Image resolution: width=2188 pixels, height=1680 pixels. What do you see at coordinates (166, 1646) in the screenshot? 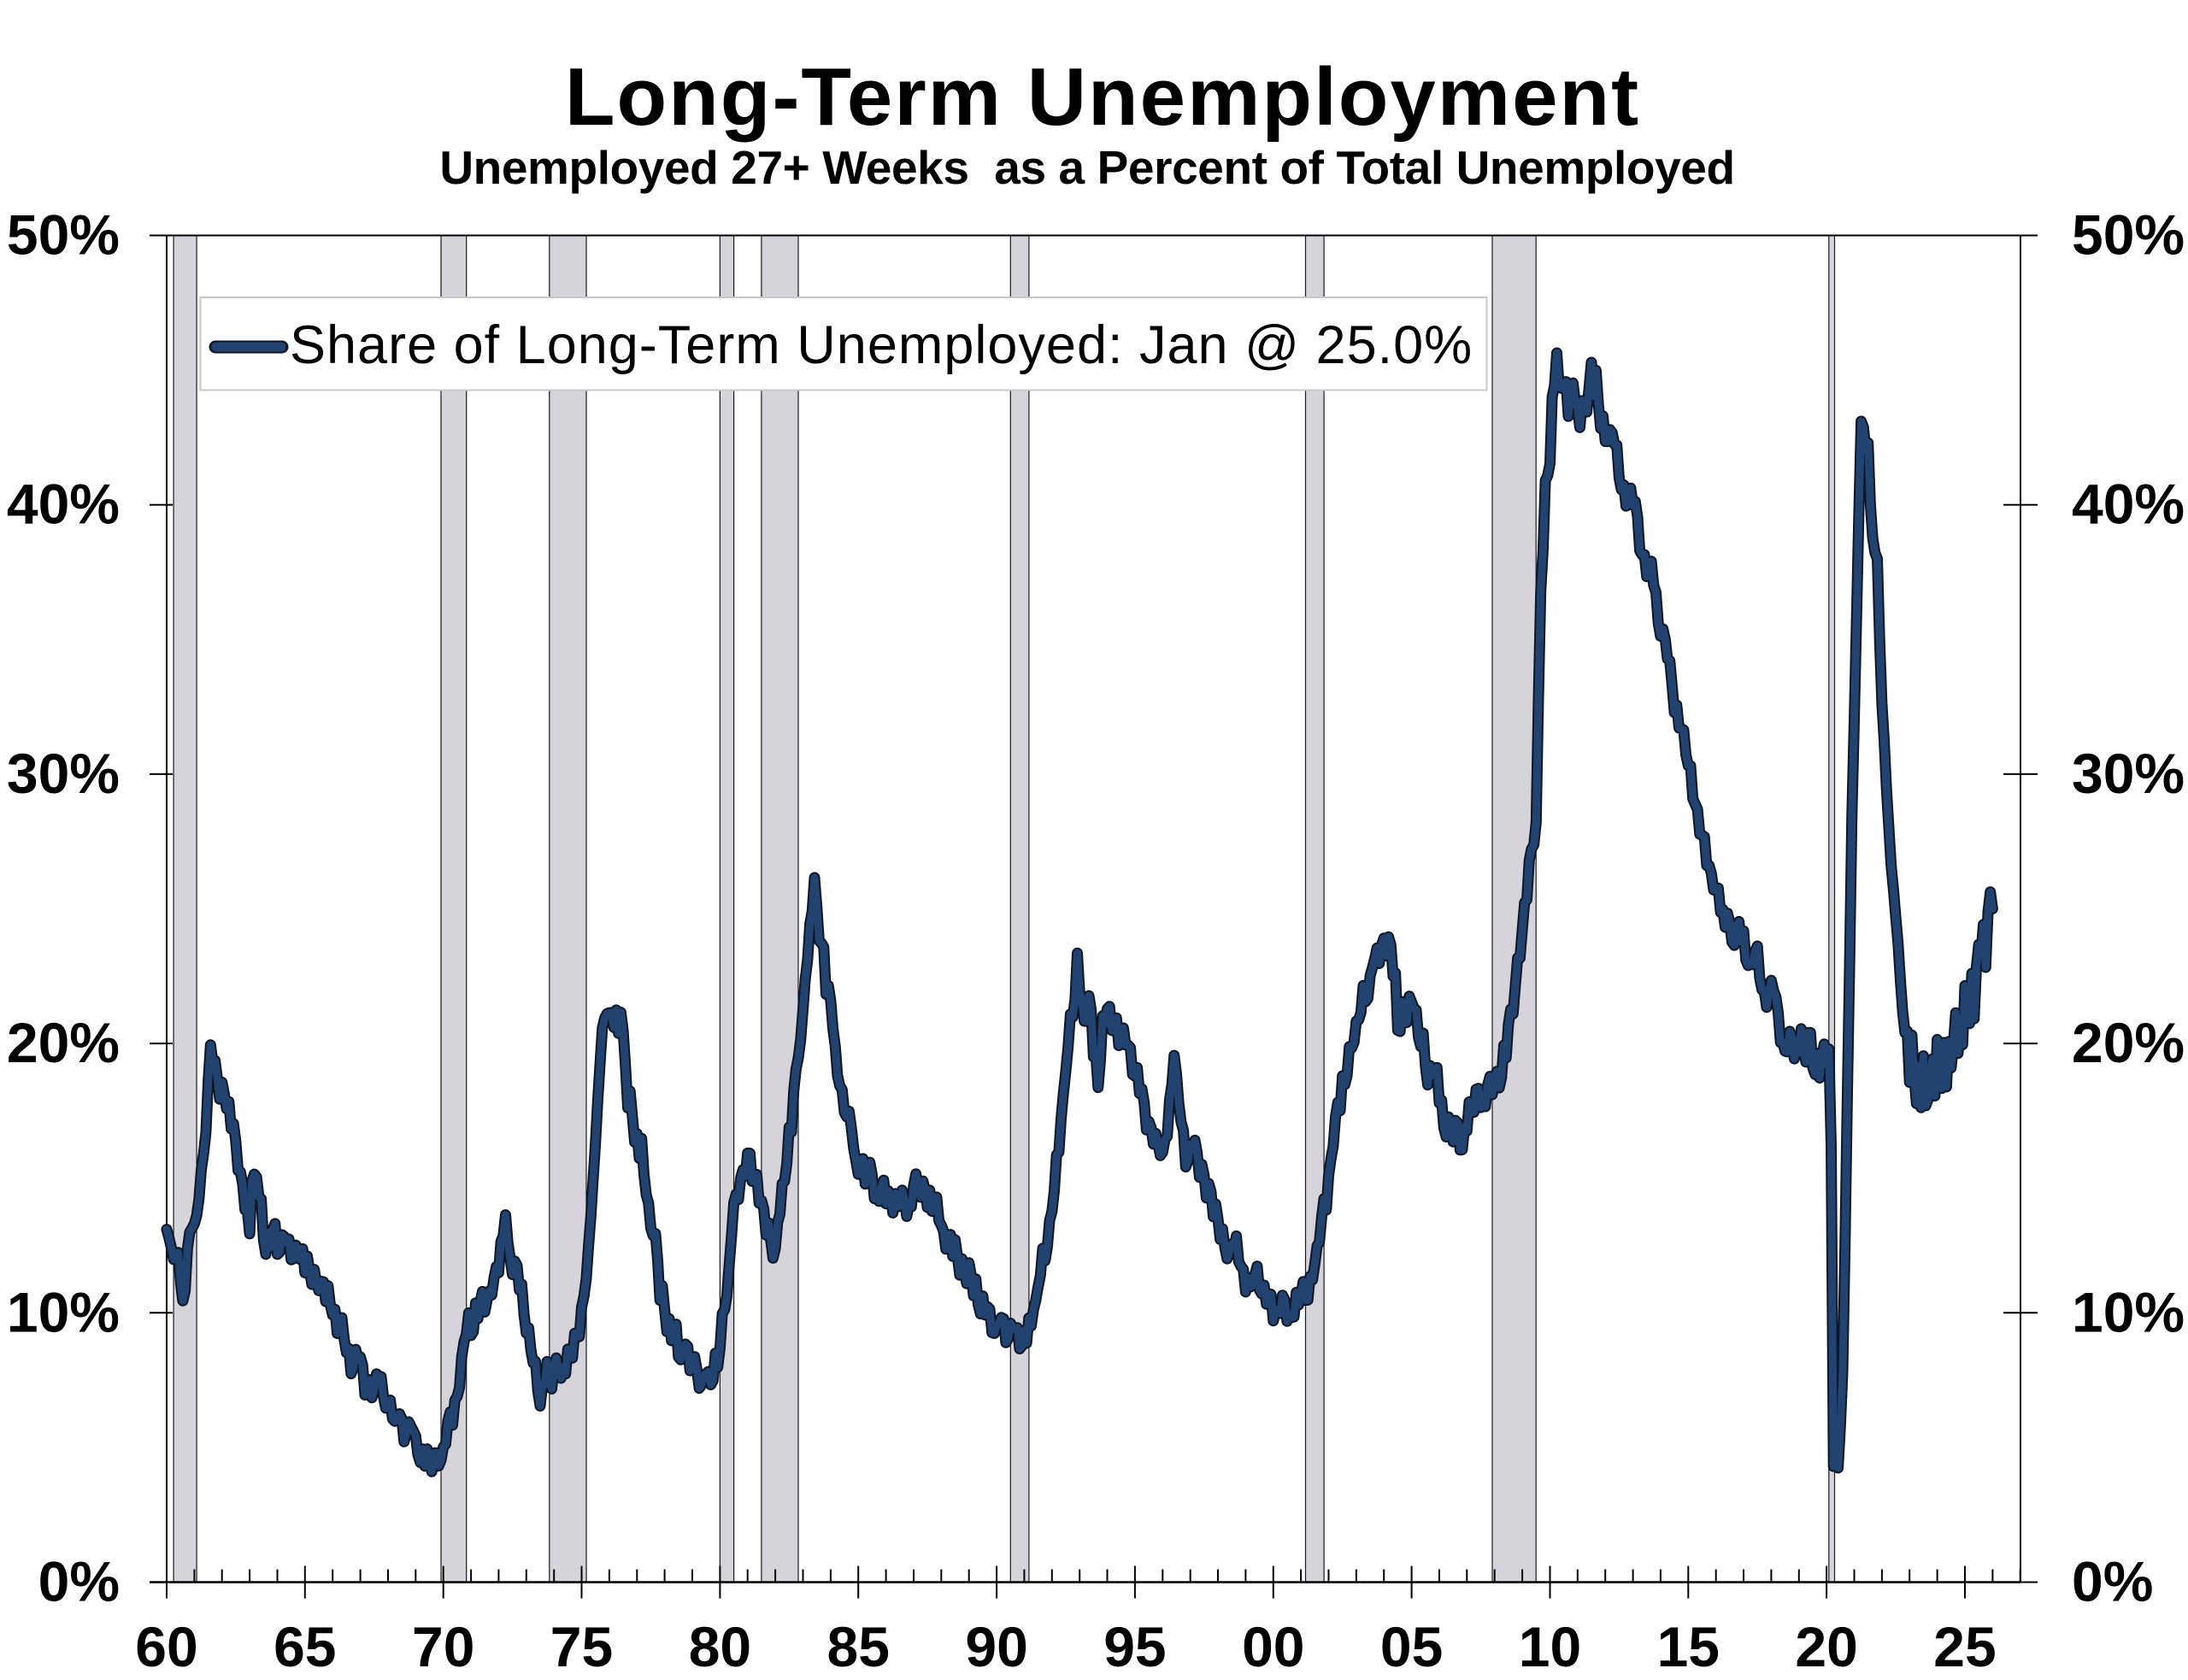
I see `svg-text: 60` at bounding box center [166, 1646].